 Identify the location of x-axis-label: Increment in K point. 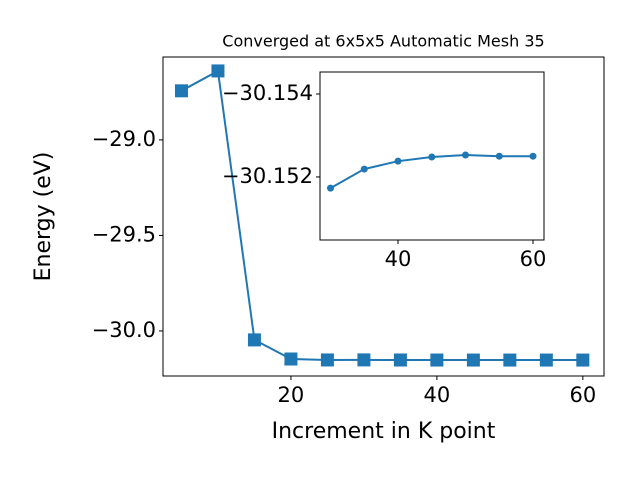
(384, 431).